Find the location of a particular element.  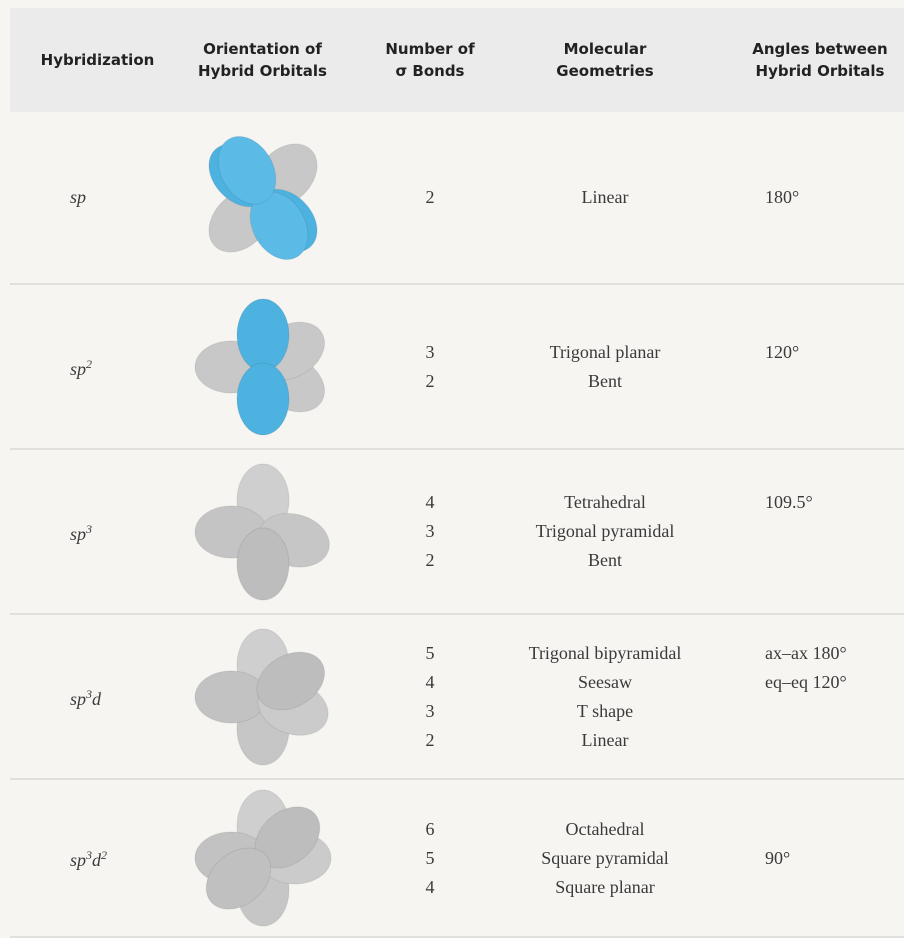

header-line: Geometries is located at coordinates (605, 71).